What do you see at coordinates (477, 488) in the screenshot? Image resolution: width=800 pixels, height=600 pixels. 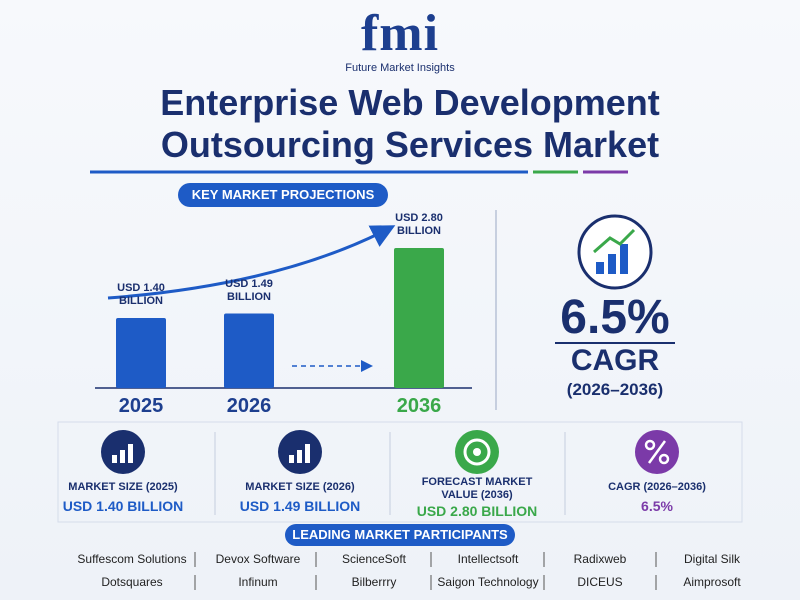 I see `stat-label: FORECAST MARKET VALUE (2036)` at bounding box center [477, 488].